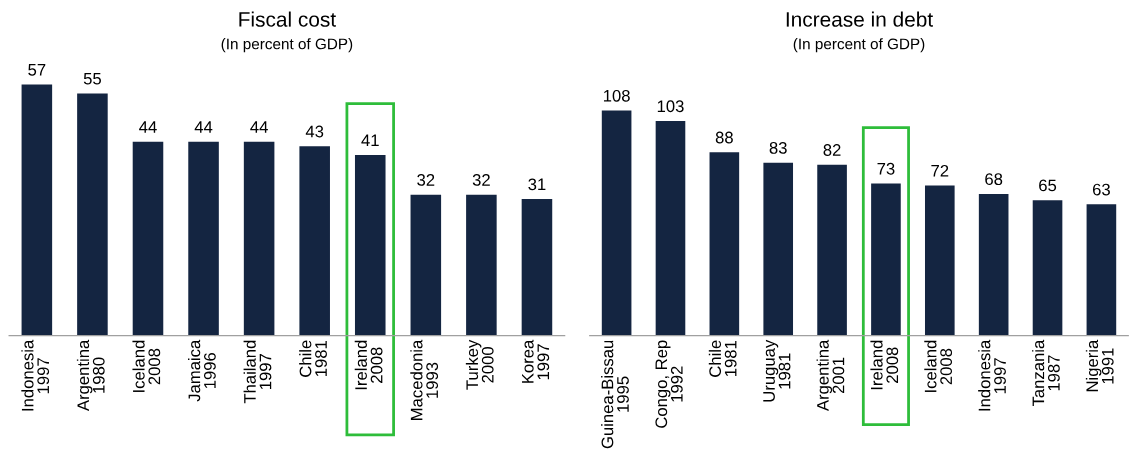 This screenshot has width=1134, height=476. What do you see at coordinates (536, 361) in the screenshot?
I see `x-tick-label: Korea 1997` at bounding box center [536, 361].